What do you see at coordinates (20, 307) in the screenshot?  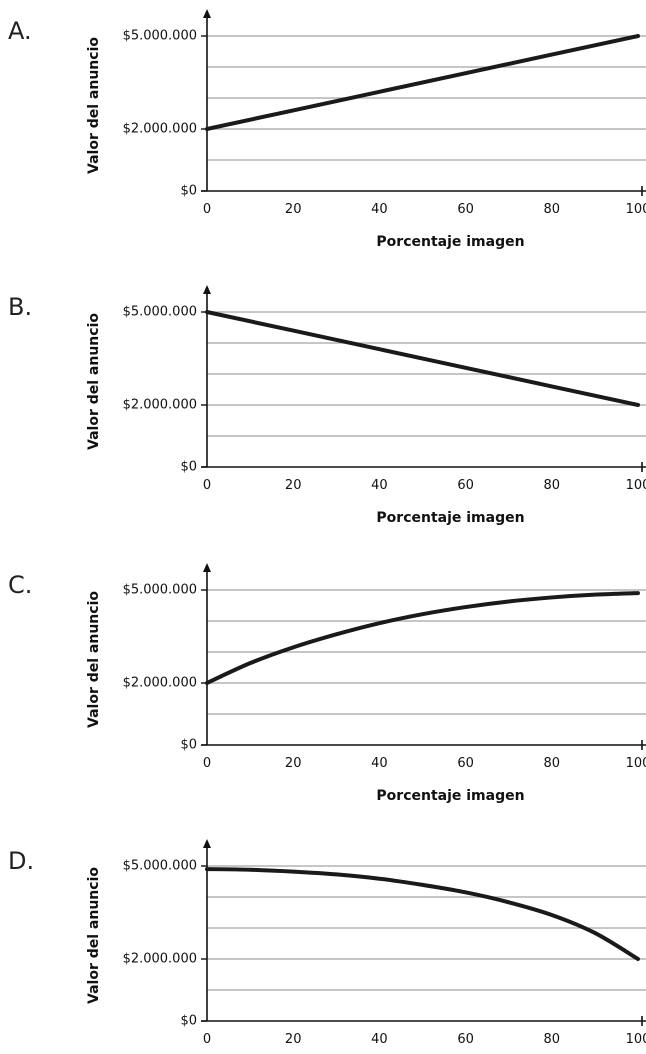 I see `option-letter: B.` at bounding box center [20, 307].